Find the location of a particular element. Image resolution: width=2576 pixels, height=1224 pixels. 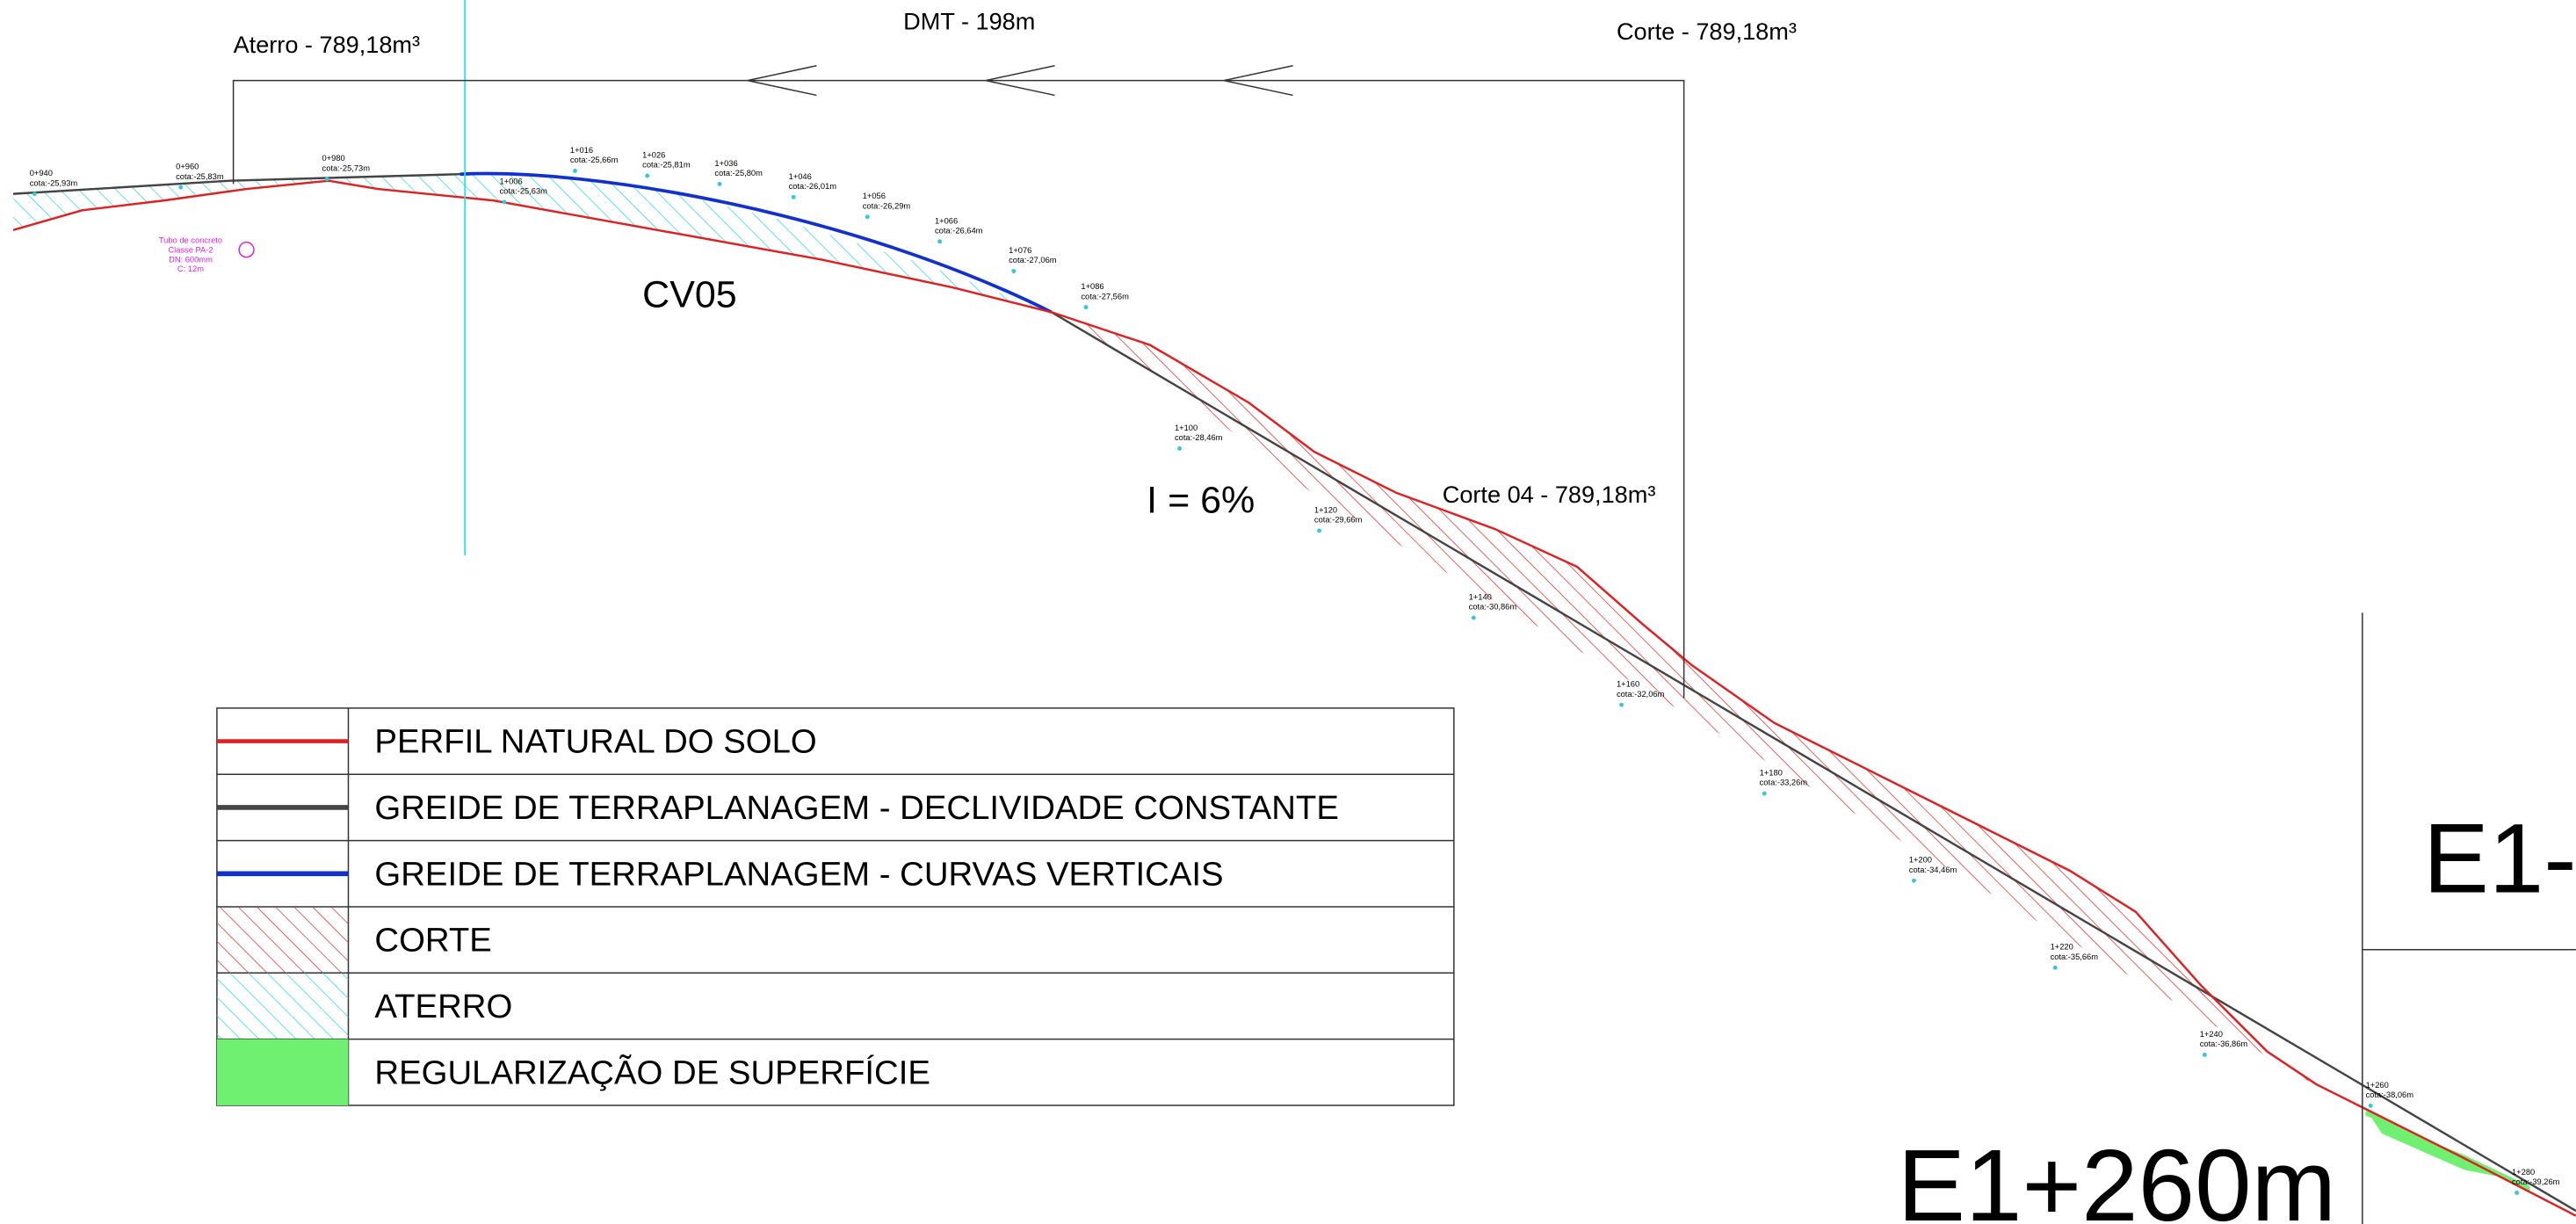

station-elevation: cota:-26,64m is located at coordinates (959, 231).